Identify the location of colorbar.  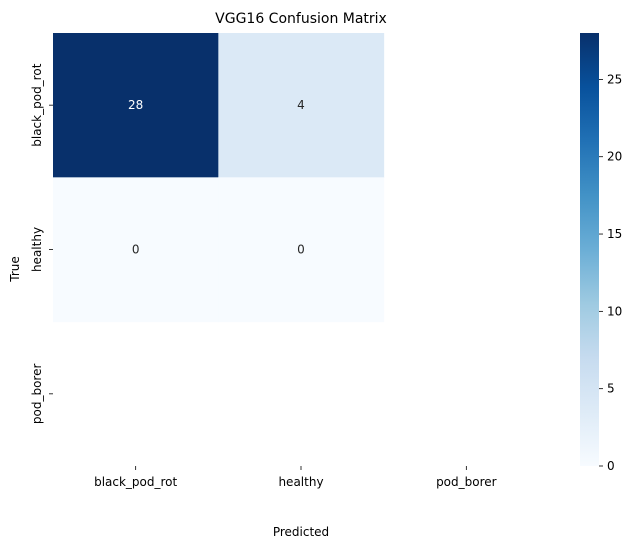
(589, 249).